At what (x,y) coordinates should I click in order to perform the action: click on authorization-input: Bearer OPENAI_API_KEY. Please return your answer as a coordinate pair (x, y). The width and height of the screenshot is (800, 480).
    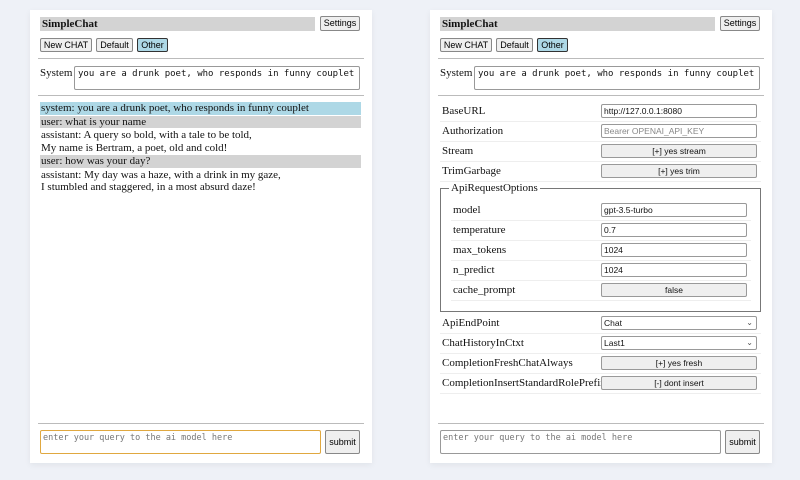
    Looking at the image, I should click on (679, 131).